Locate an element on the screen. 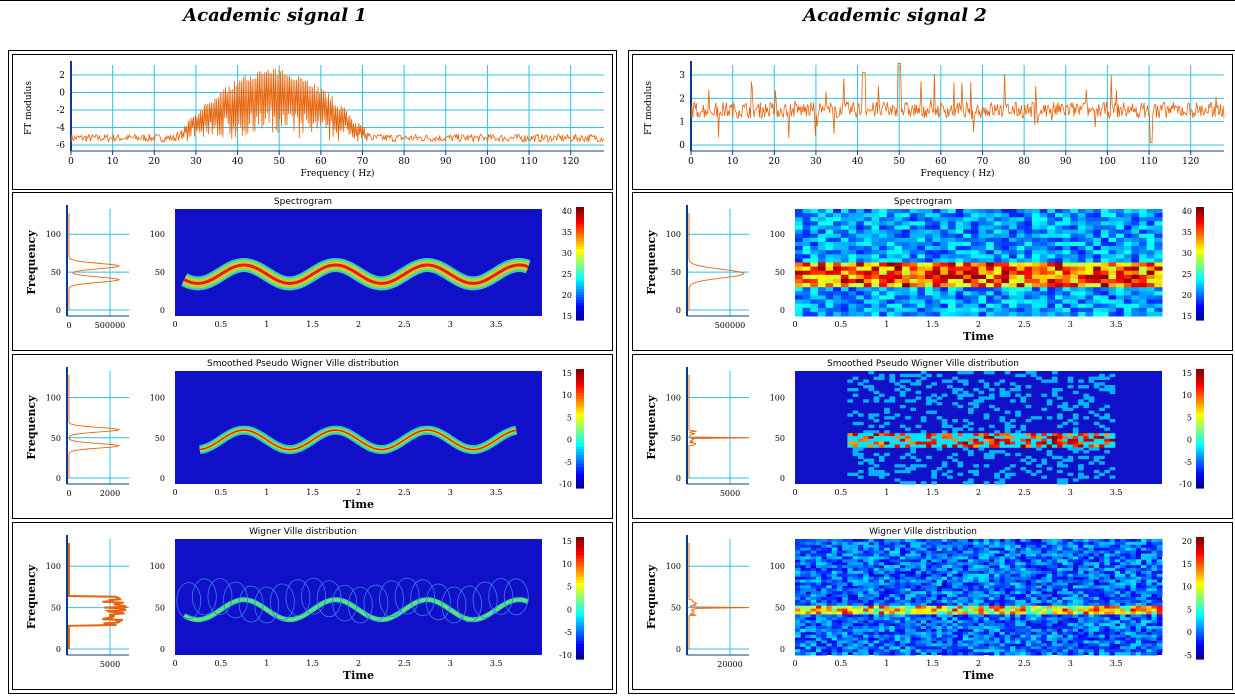 This screenshot has width=1235, height=698. x-tick-label: 20000 is located at coordinates (729, 664).